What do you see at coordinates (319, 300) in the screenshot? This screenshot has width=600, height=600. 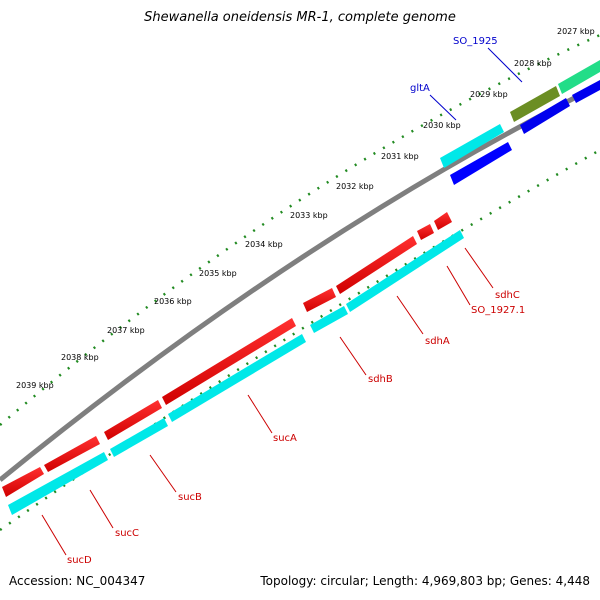 I see `feature-sdhB` at bounding box center [319, 300].